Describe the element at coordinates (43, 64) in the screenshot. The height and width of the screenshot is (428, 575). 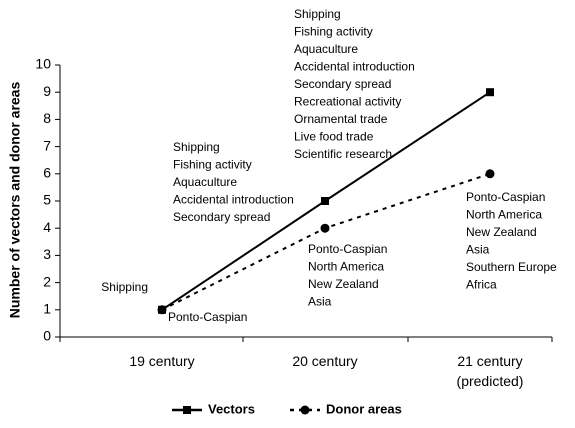
I see `y-tick-label: 10` at that location.